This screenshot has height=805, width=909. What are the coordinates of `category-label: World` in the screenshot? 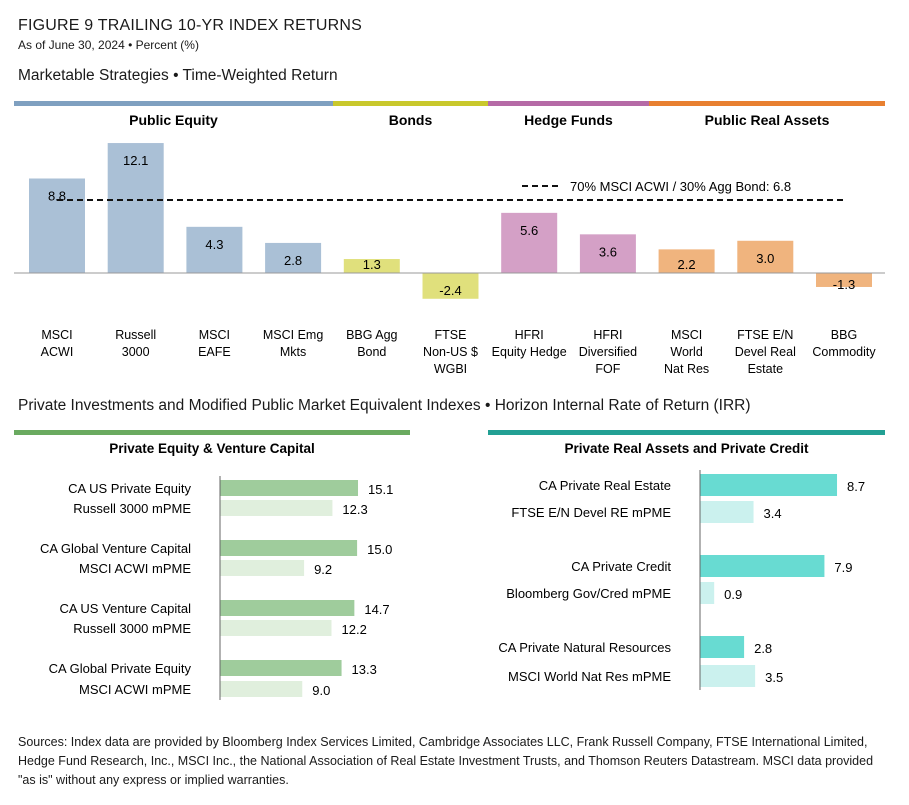 It's located at (686, 352).